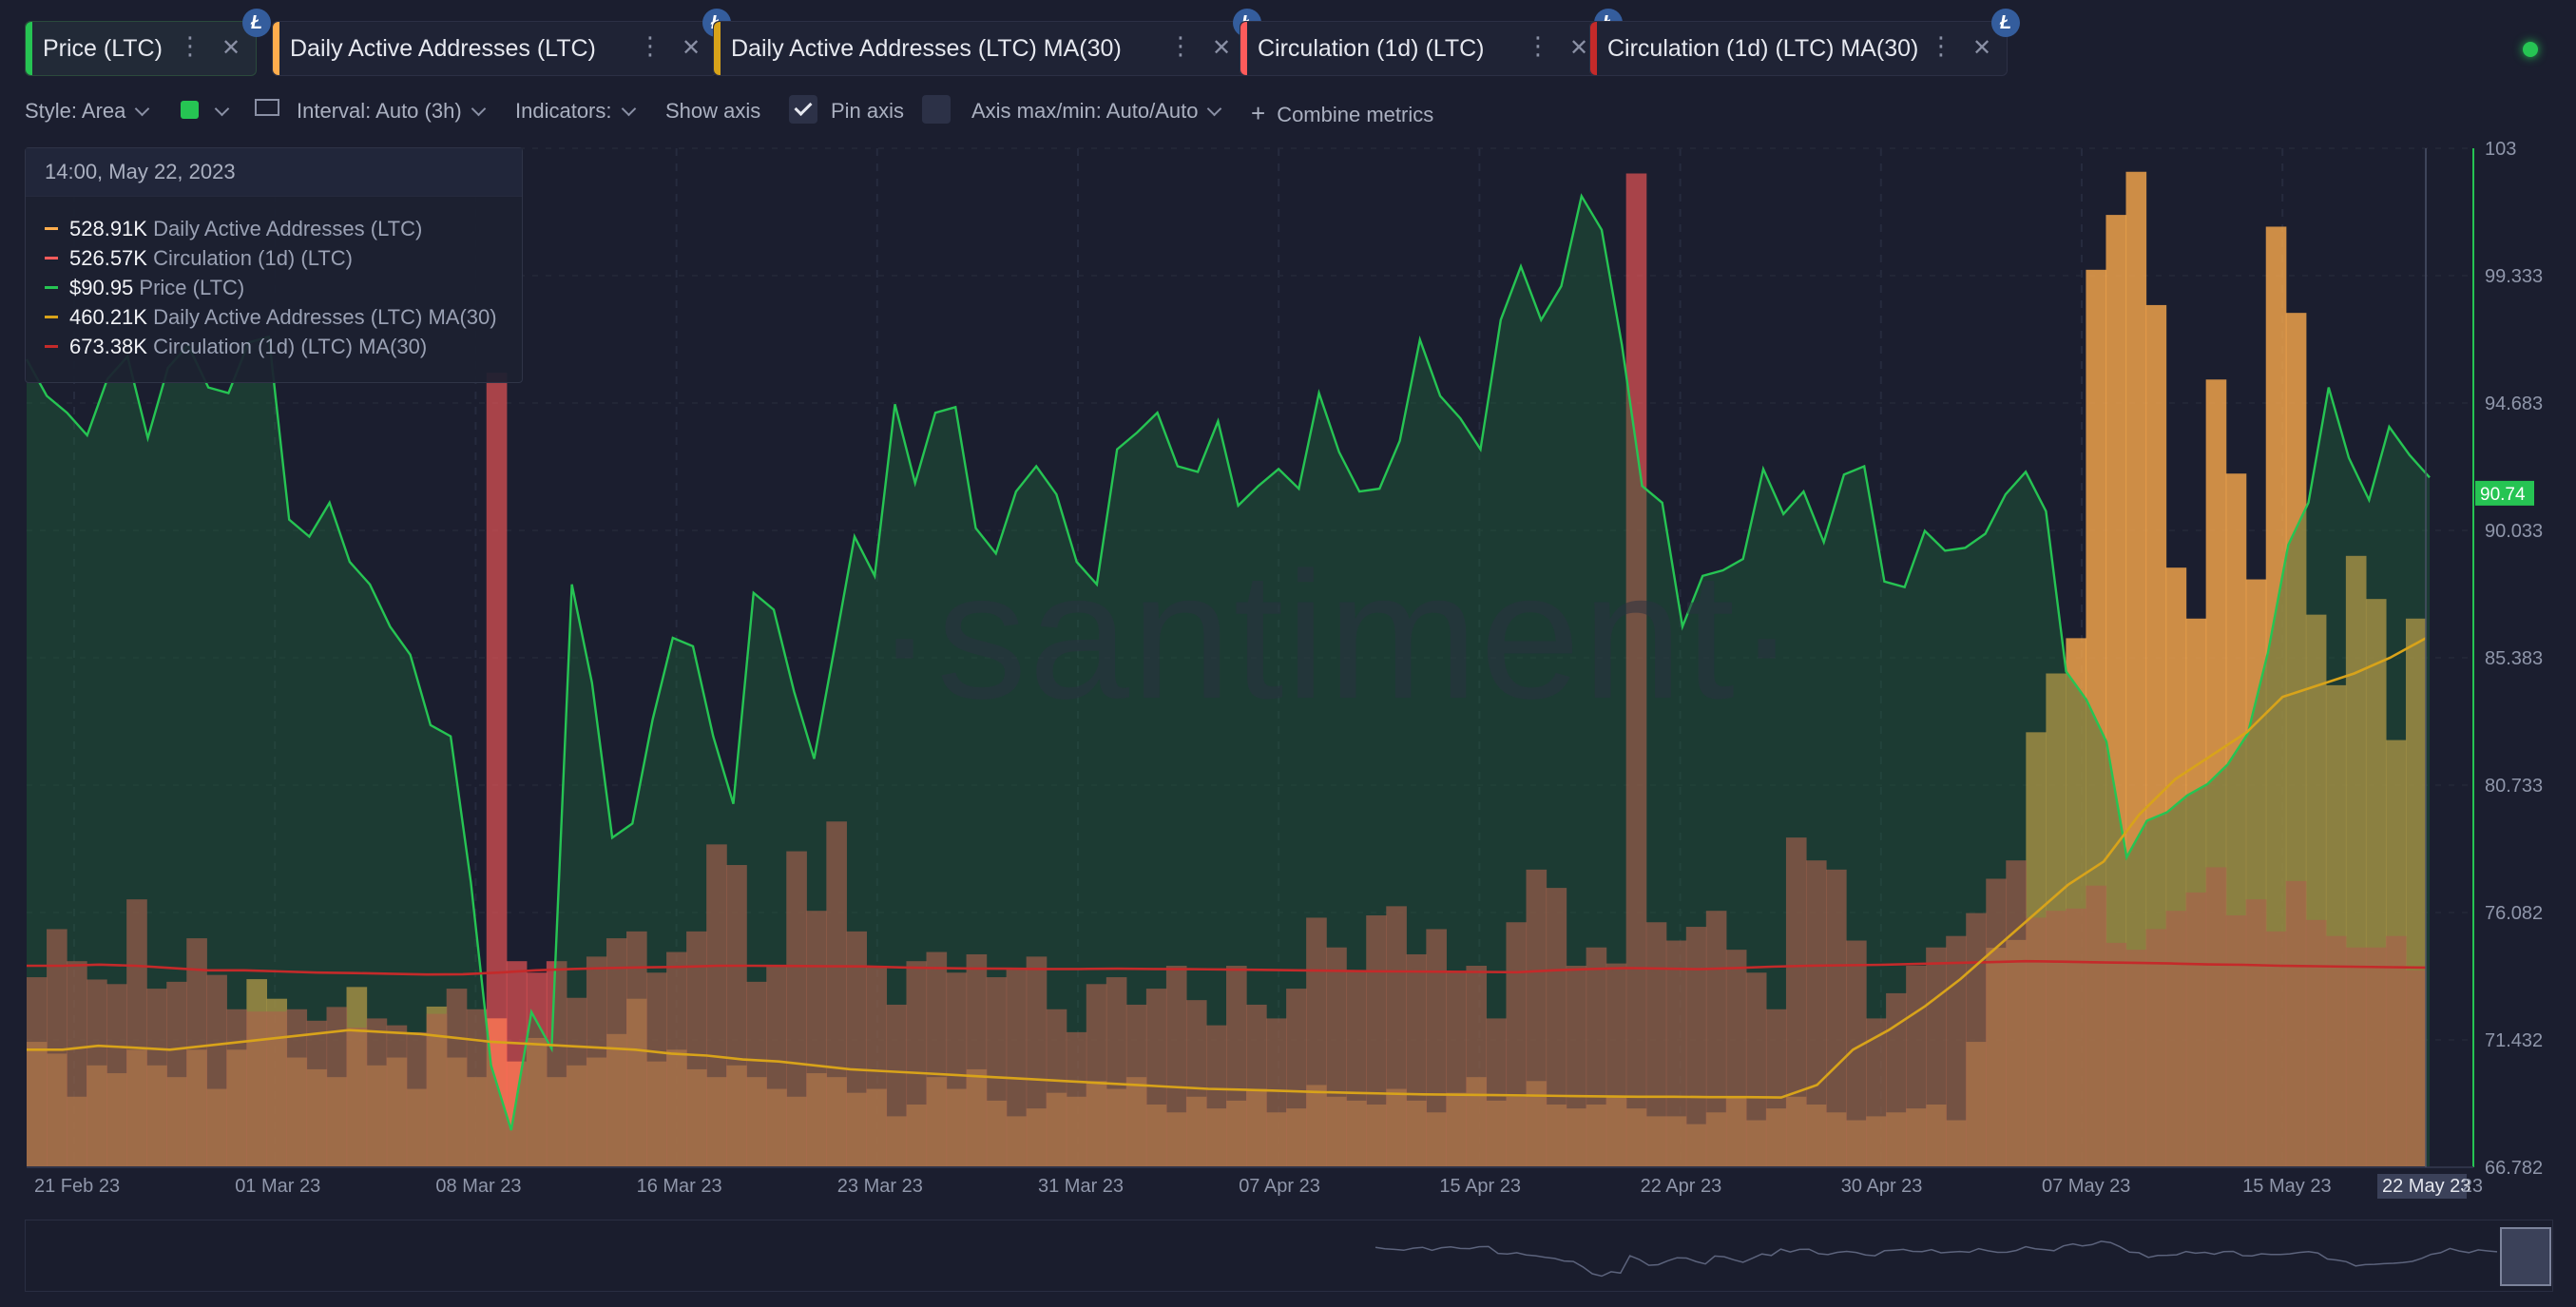  What do you see at coordinates (1085, 111) in the screenshot?
I see `axis-maxmin-label: Axis max/min: Auto/Auto` at bounding box center [1085, 111].